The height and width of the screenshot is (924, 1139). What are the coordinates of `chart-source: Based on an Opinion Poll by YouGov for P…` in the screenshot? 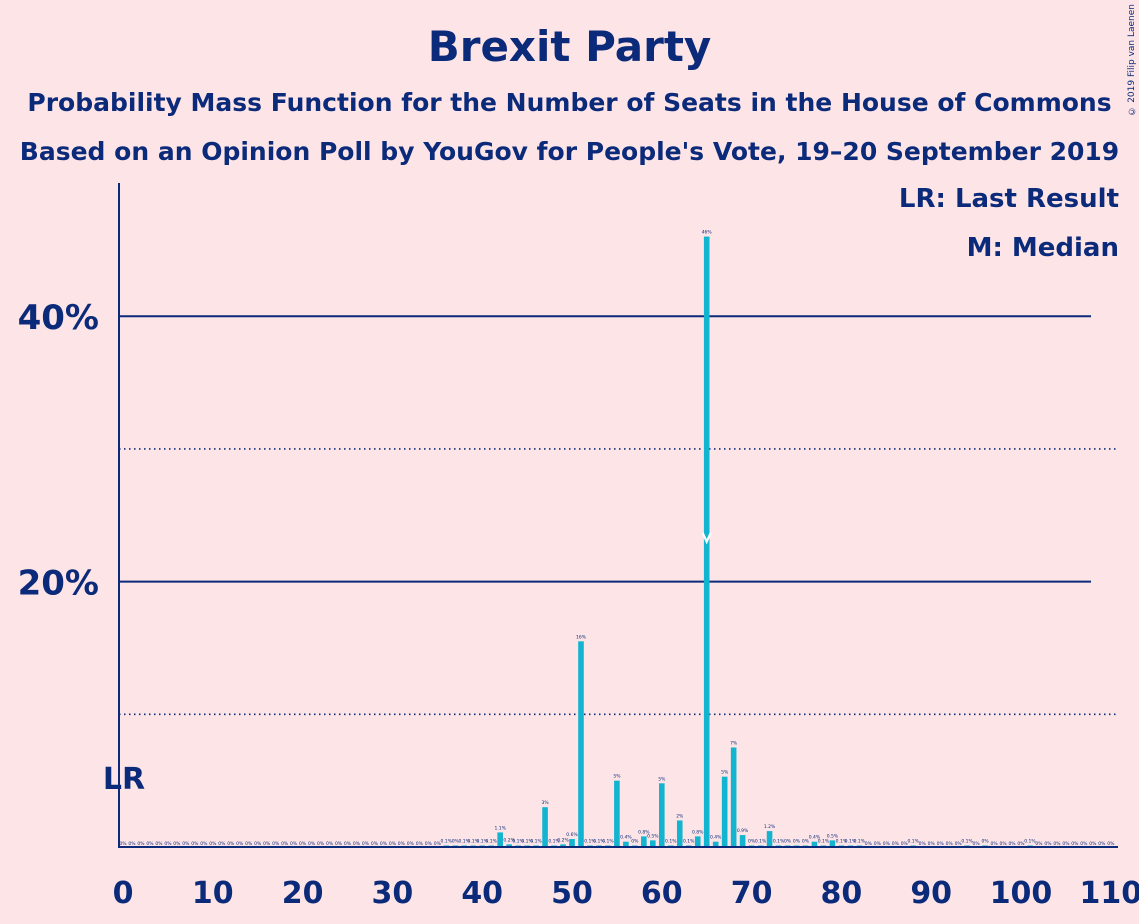 It's located at (569, 151).